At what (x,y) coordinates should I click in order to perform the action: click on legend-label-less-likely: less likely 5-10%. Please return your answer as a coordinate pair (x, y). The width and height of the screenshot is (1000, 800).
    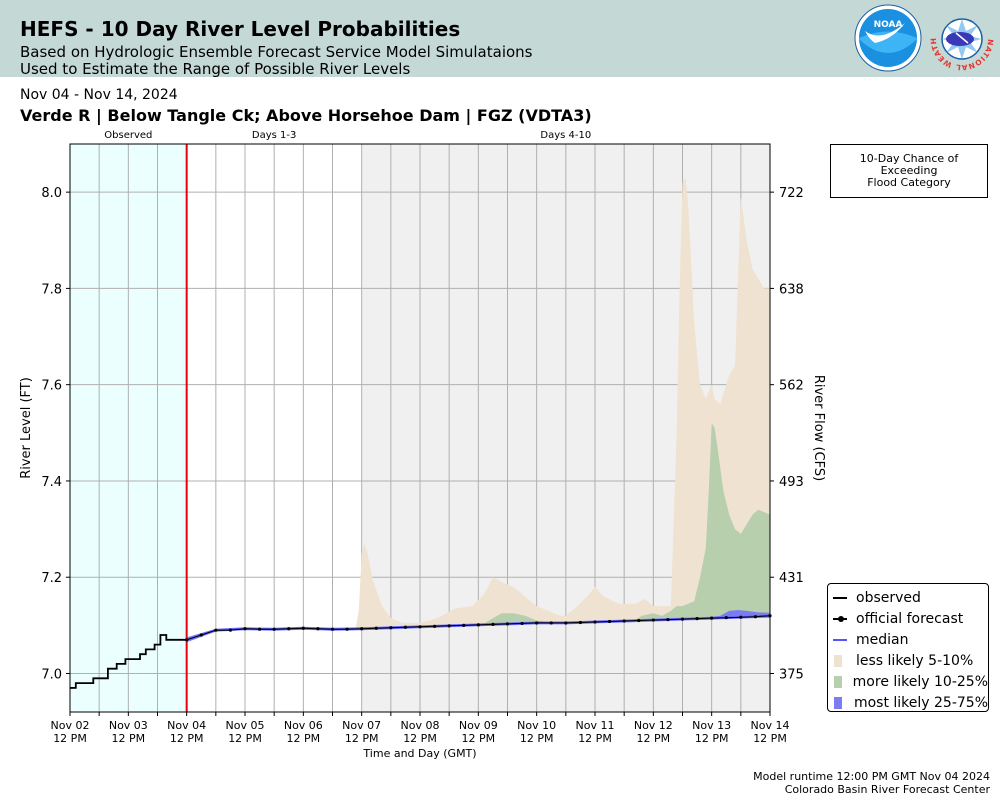
    Looking at the image, I should click on (915, 660).